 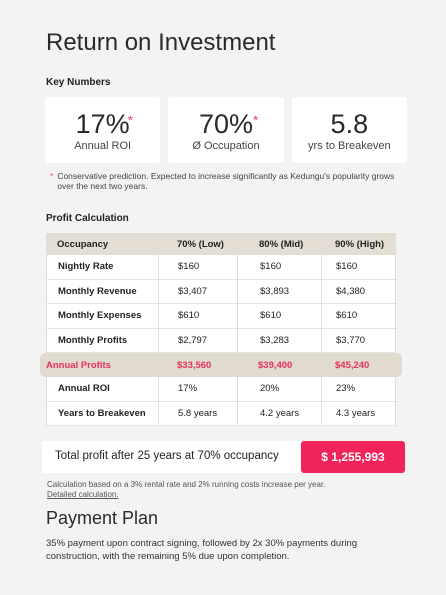 I want to click on table-row: Annual ROI 17% 20% 23%, so click(x=221, y=389).